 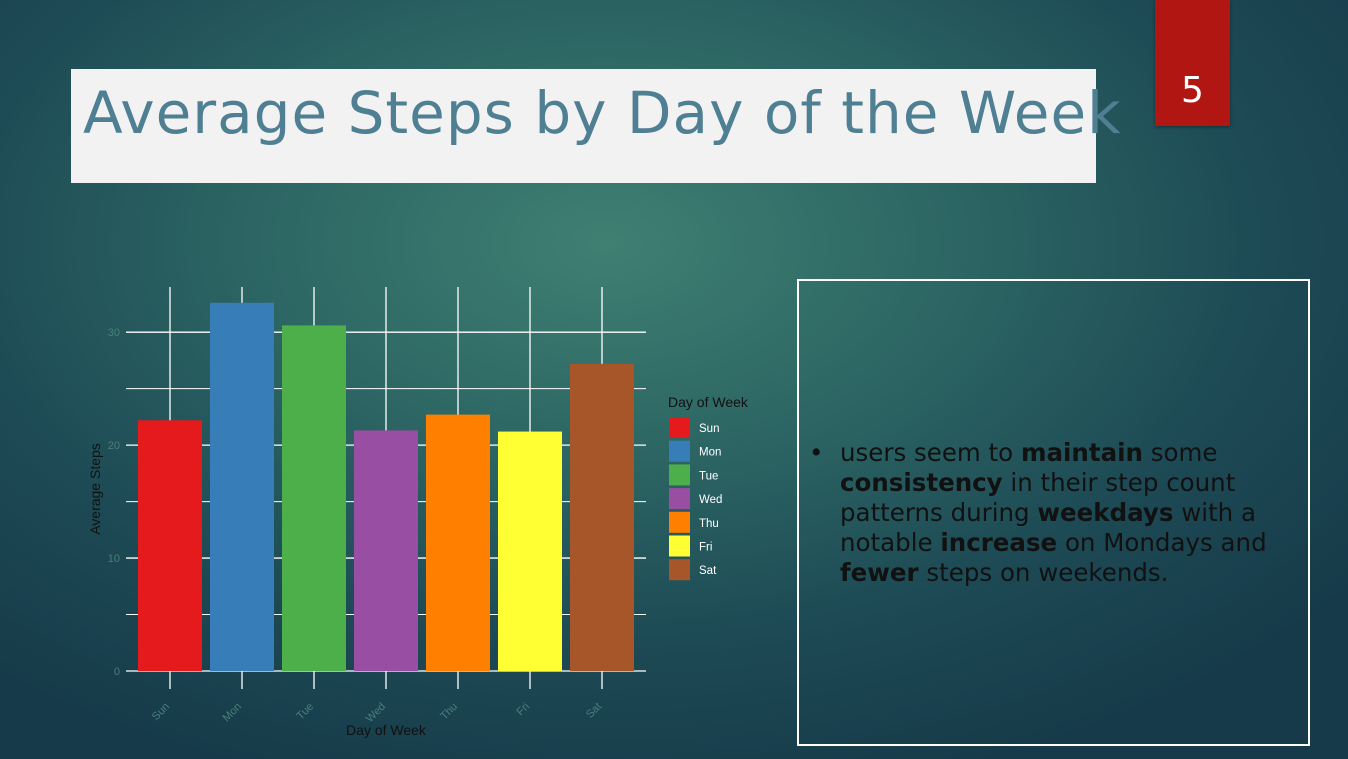 I want to click on x-axis-label: Day of Week, so click(x=386, y=730).